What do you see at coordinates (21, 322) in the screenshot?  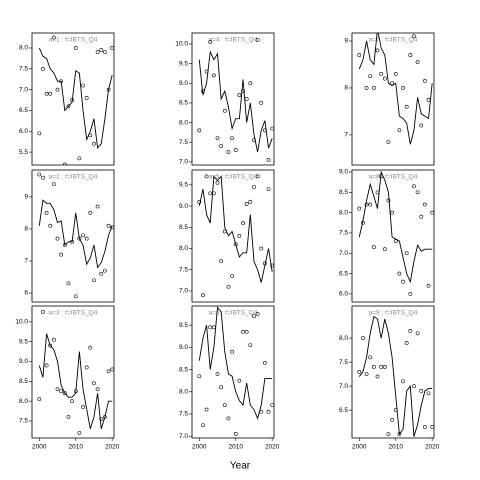 I see `y-tick-label: 10.0` at bounding box center [21, 322].